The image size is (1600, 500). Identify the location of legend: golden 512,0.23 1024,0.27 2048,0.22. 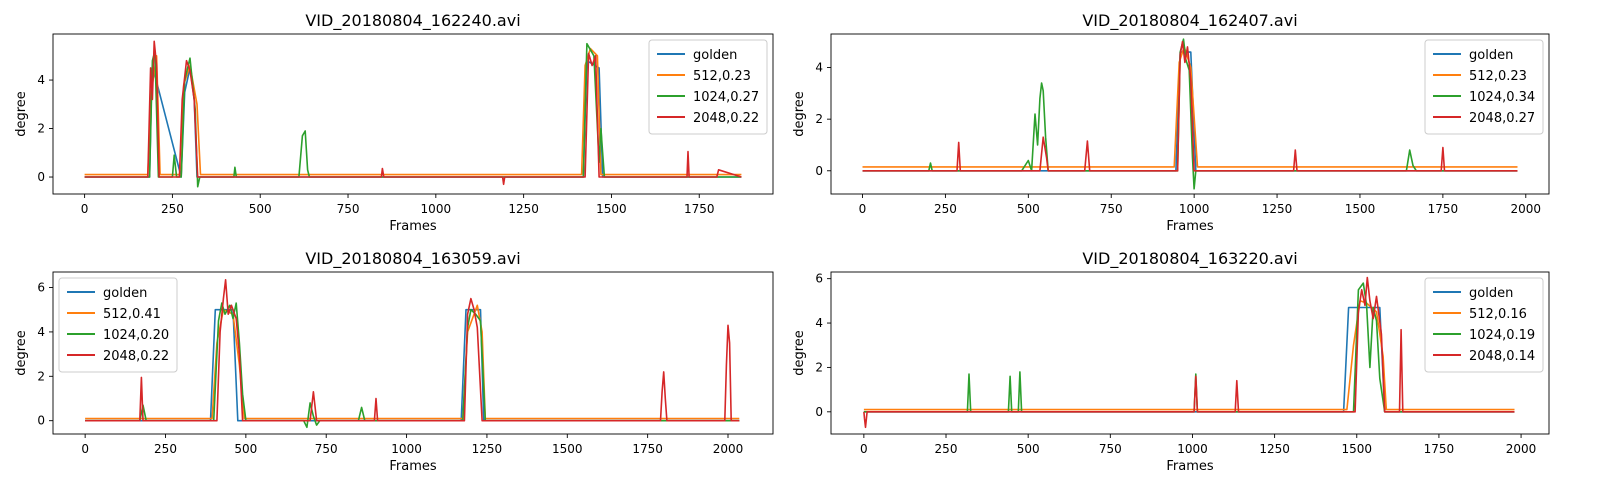
(708, 87).